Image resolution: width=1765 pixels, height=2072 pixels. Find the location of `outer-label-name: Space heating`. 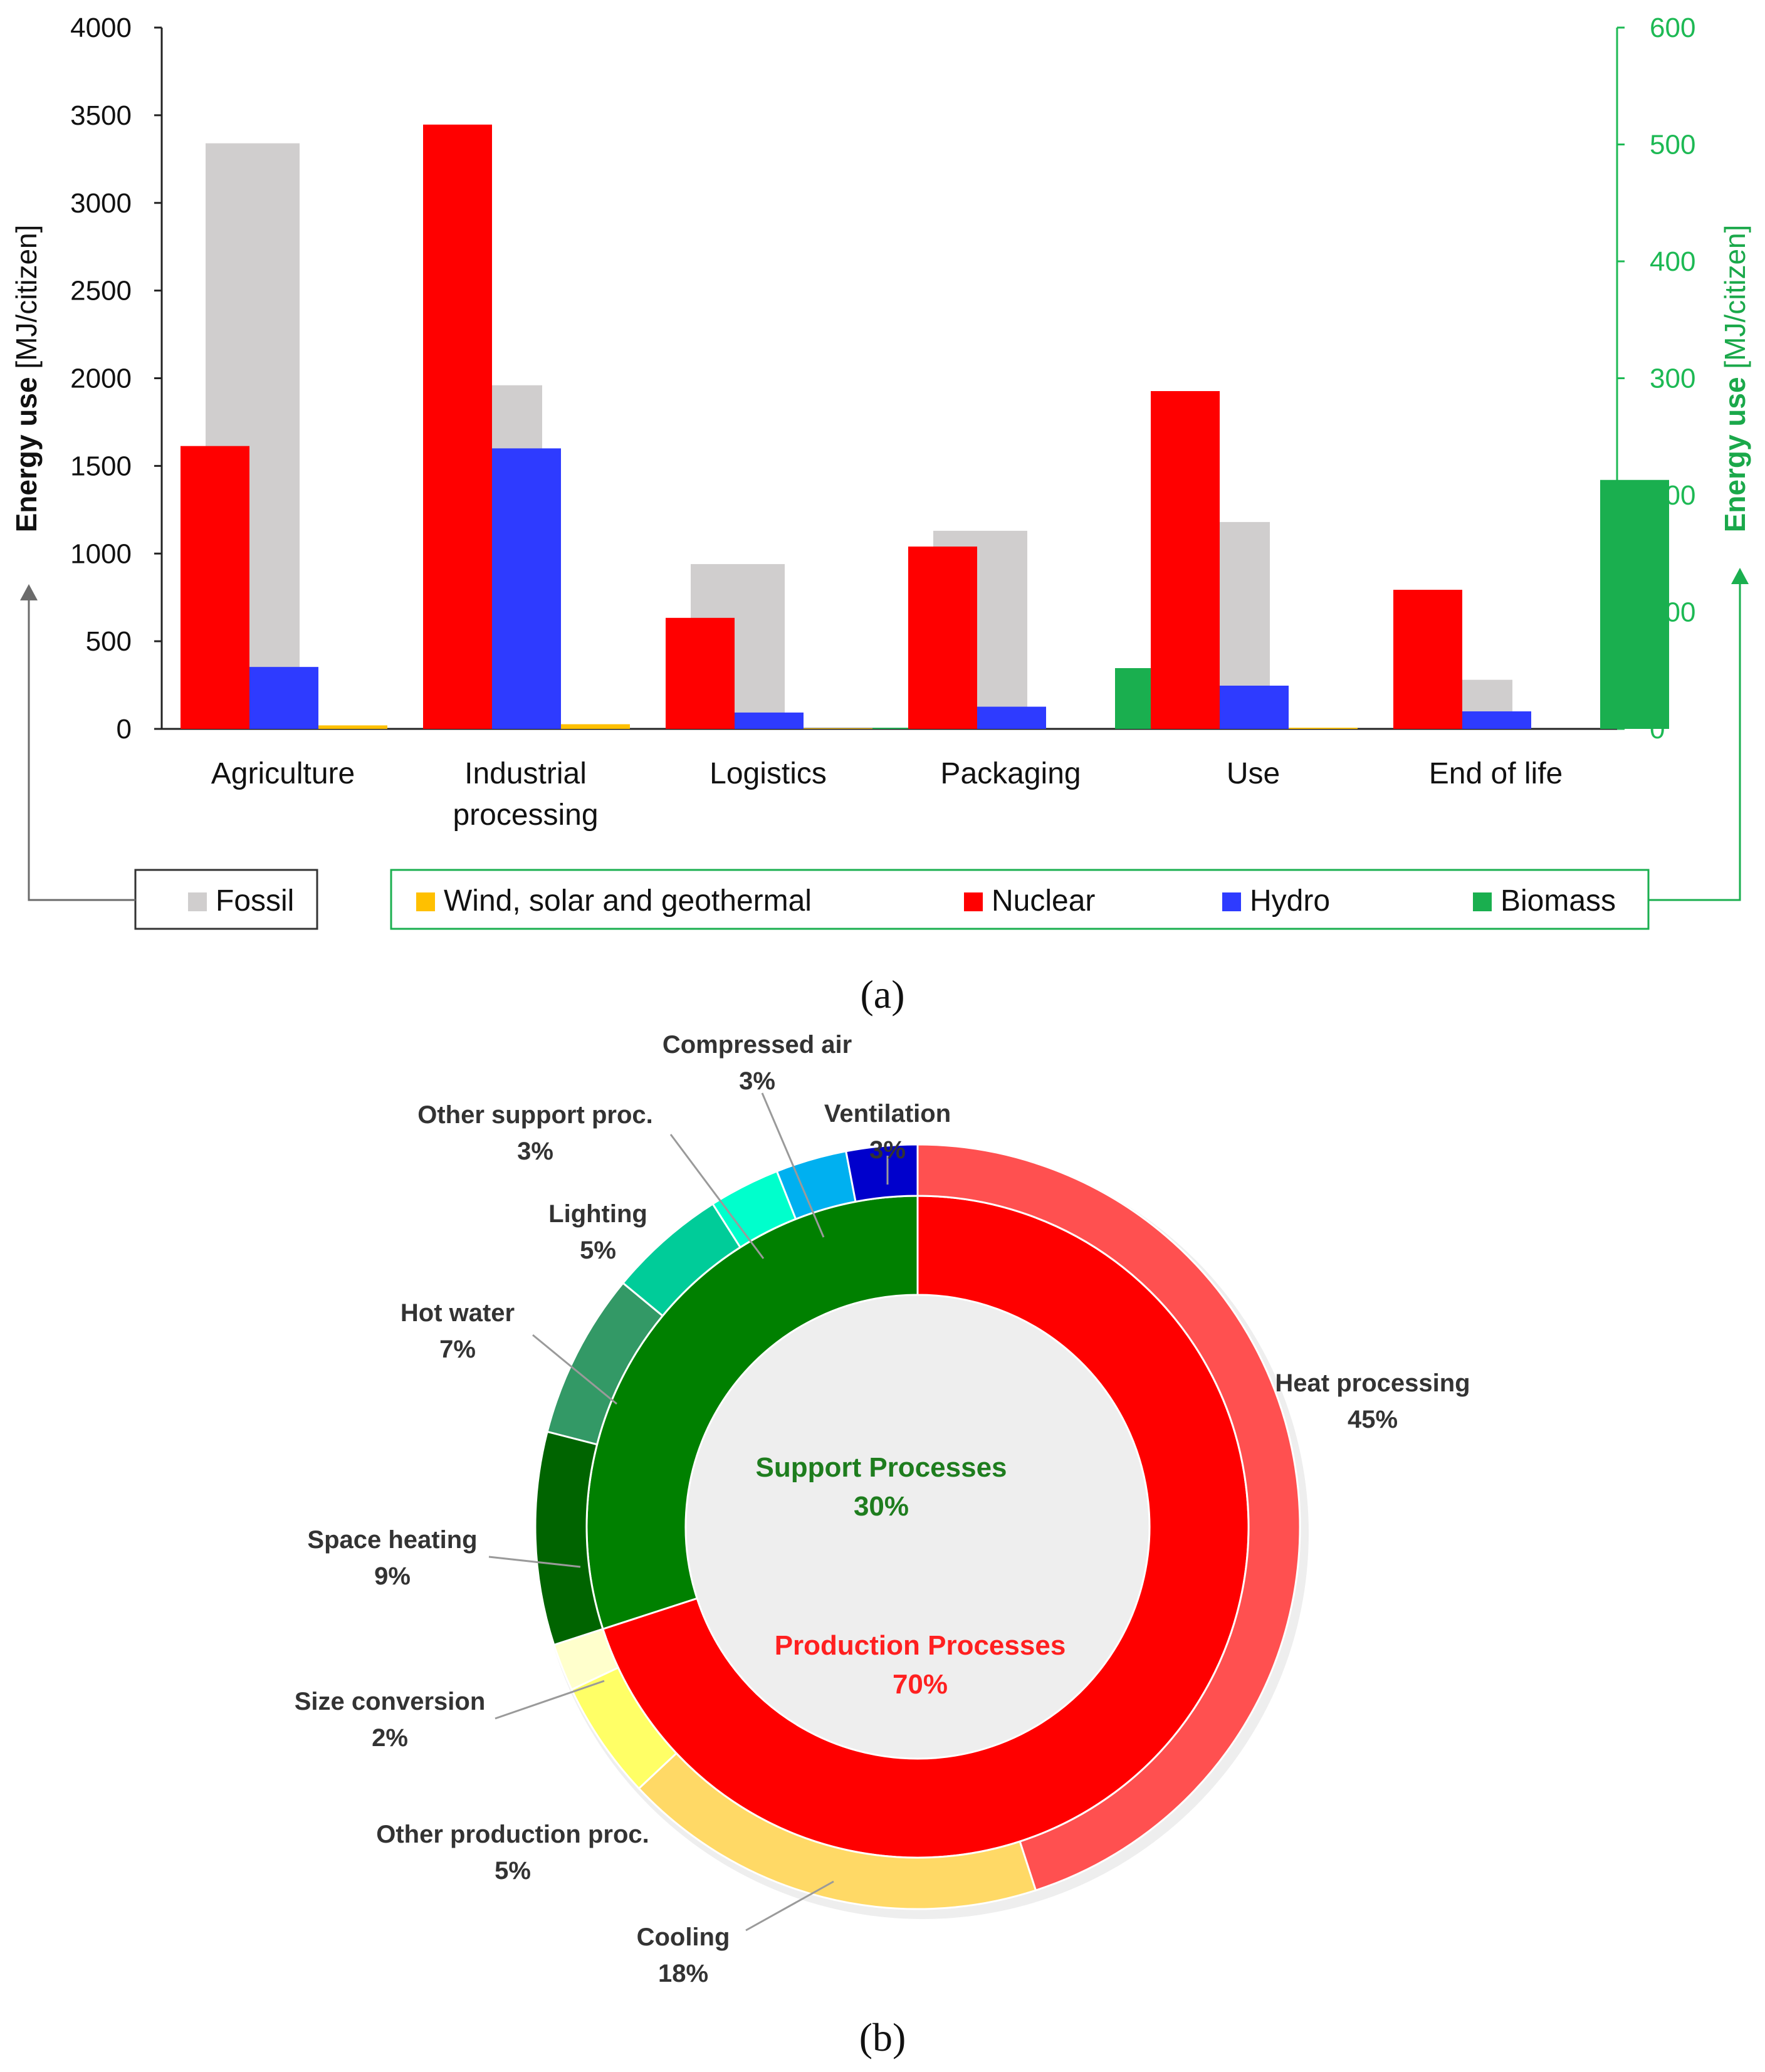

outer-label-name: Space heating is located at coordinates (392, 1540).